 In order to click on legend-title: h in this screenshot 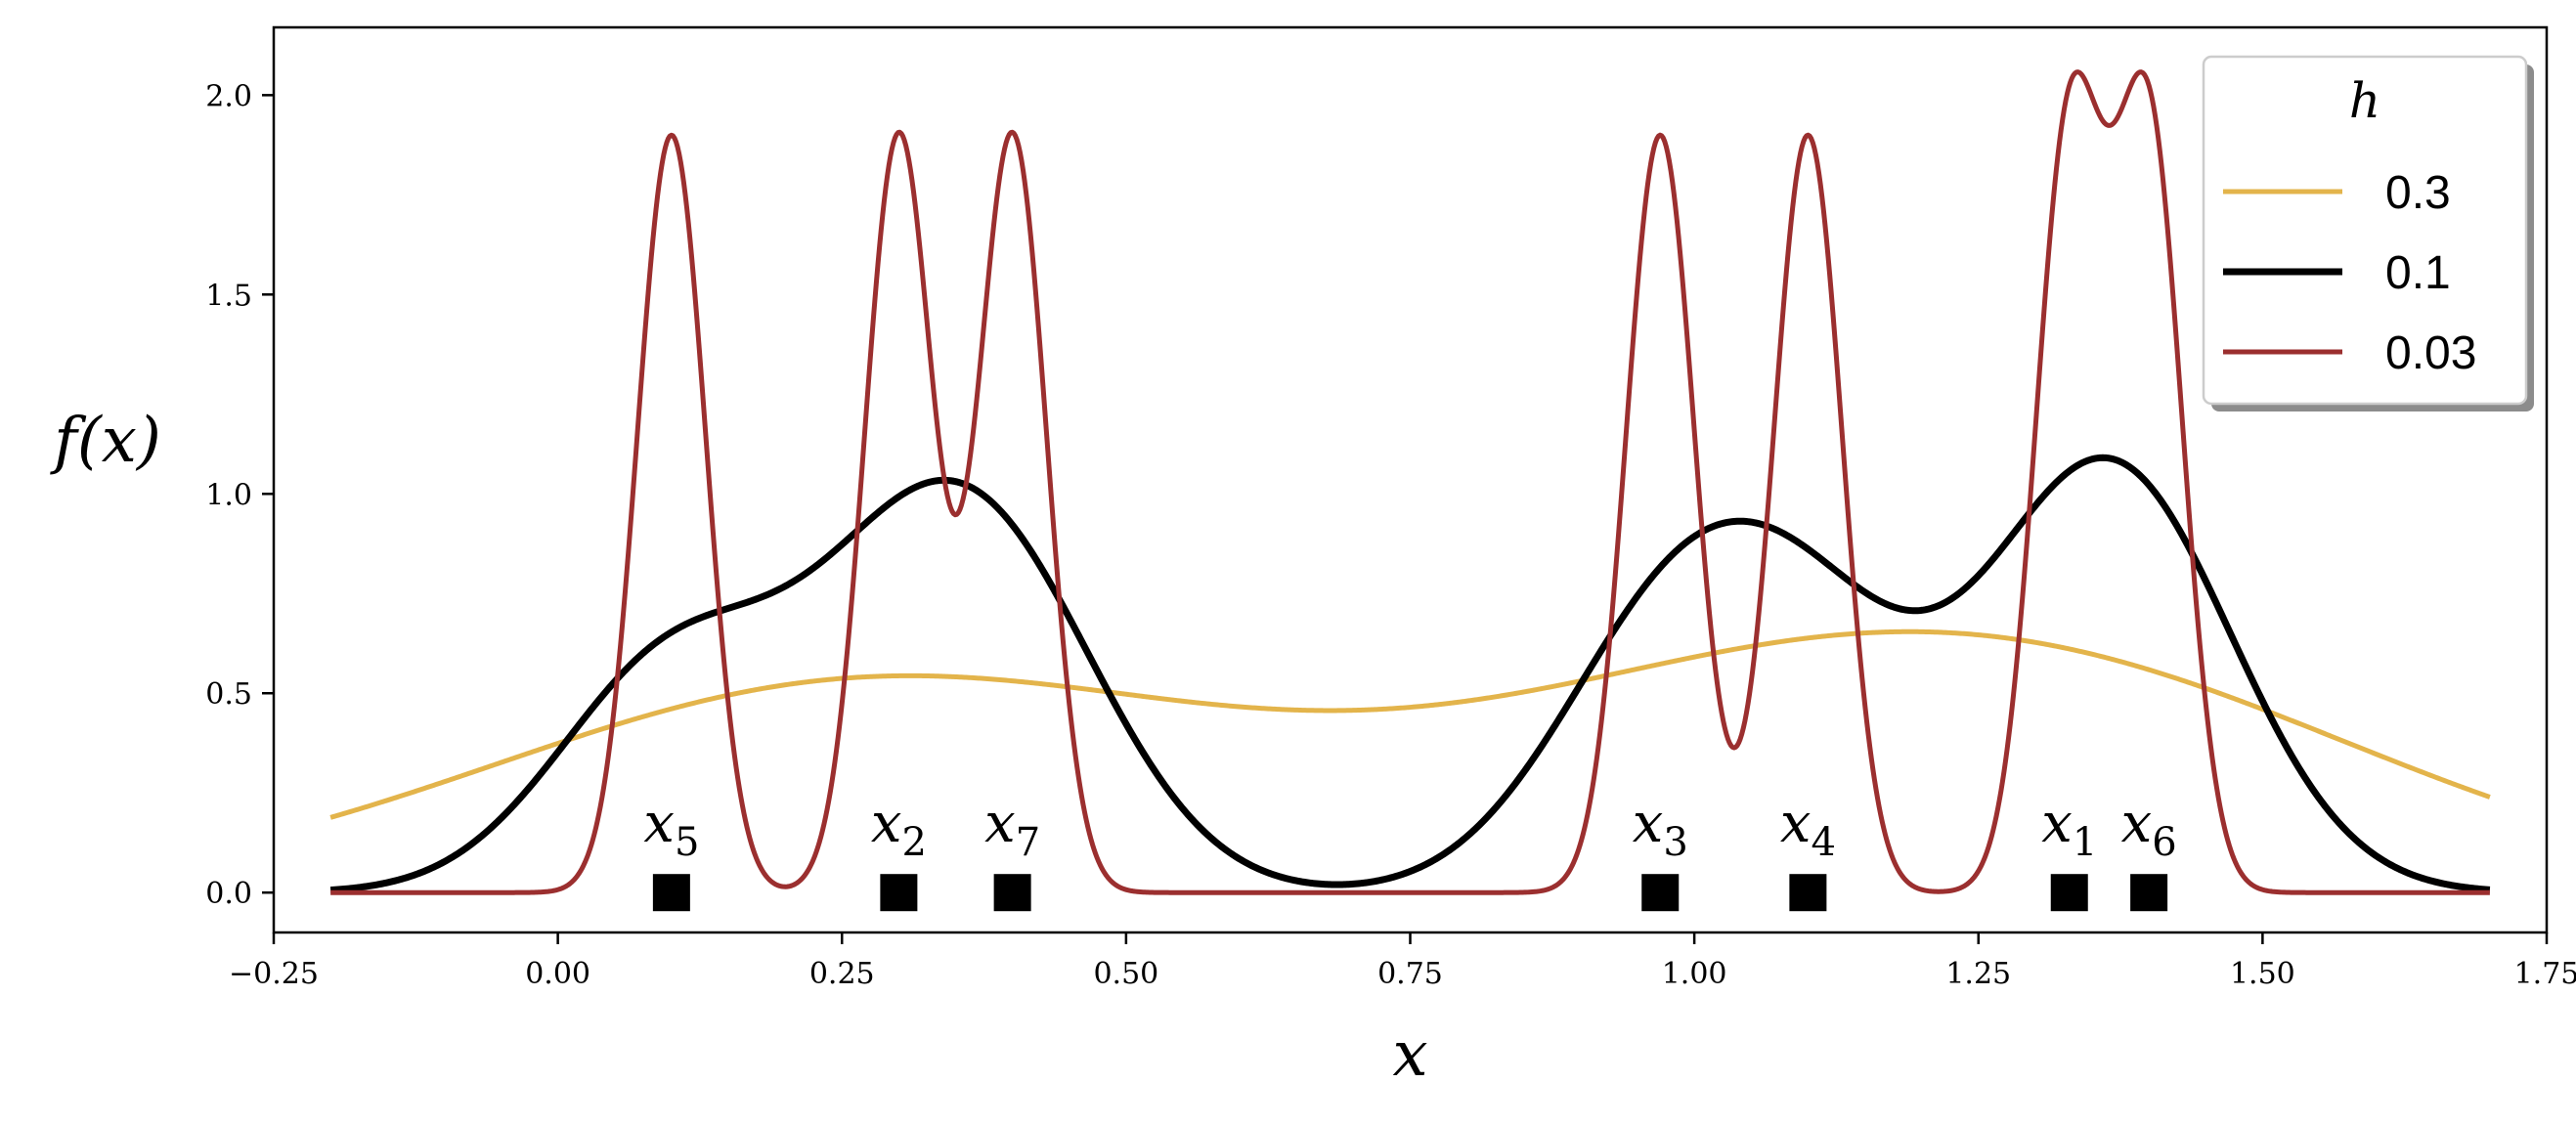, I will do `click(2364, 100)`.